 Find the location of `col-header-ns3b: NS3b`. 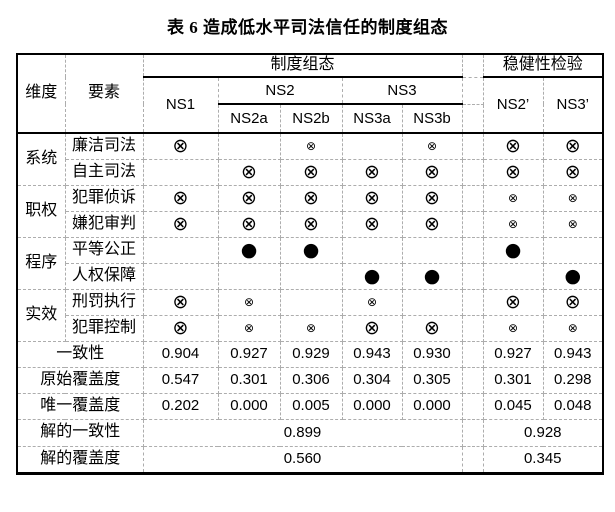

col-header-ns3b: NS3b is located at coordinates (432, 118).